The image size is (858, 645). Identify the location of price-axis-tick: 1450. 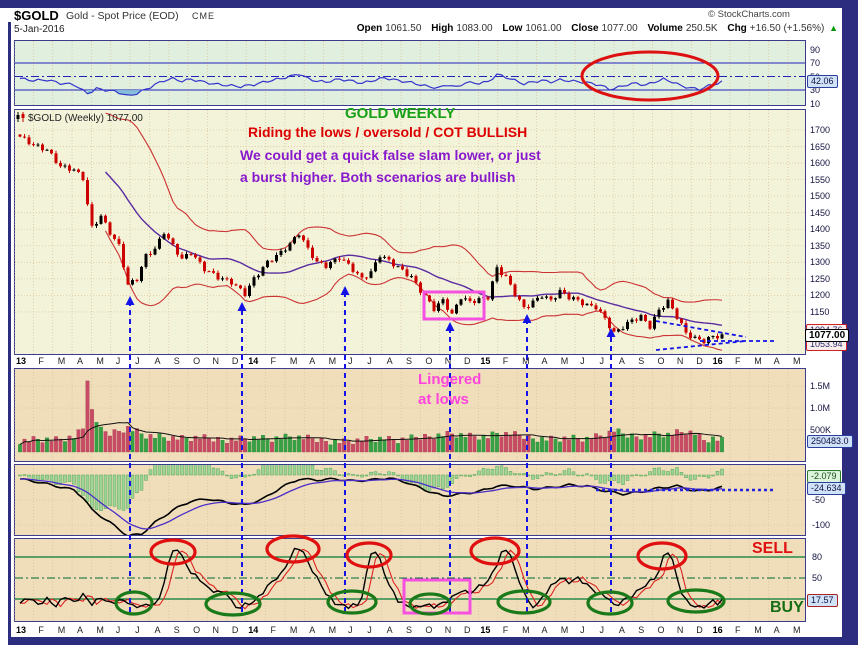
(820, 212).